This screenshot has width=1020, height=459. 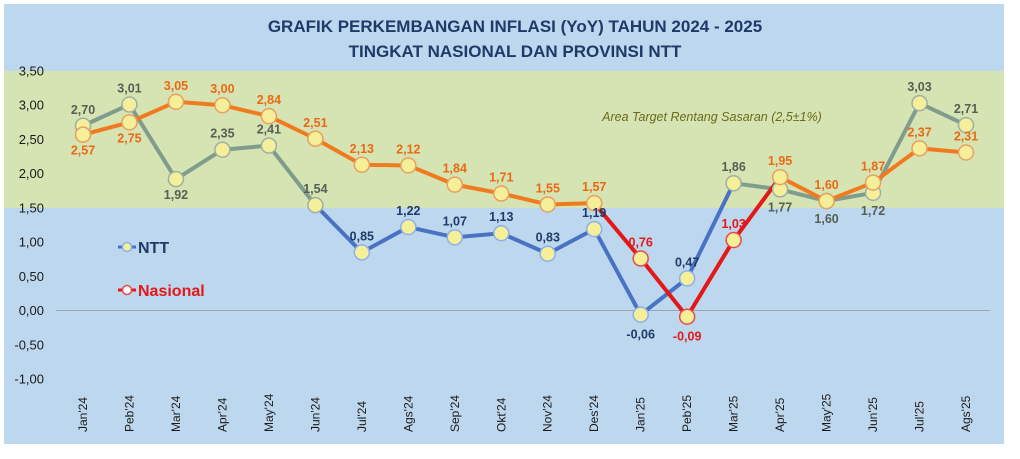 I want to click on x-tick-label: Mar'25, so click(x=734, y=413).